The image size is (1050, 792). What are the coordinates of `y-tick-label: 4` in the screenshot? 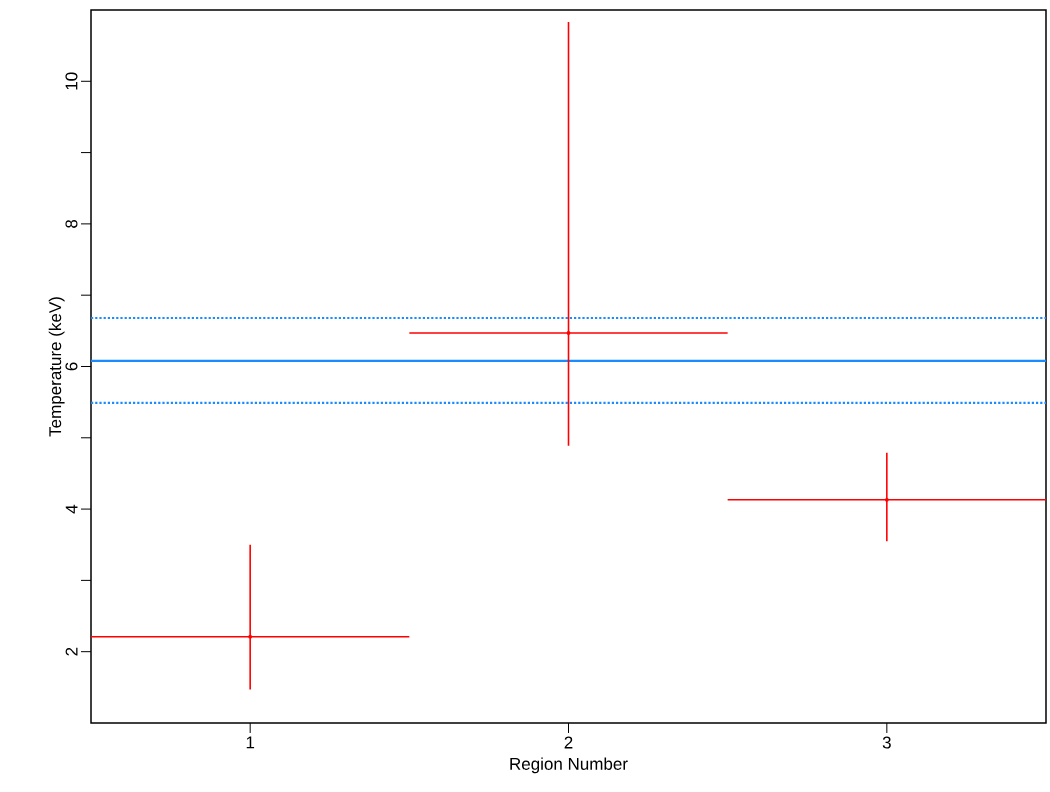 It's located at (71, 509).